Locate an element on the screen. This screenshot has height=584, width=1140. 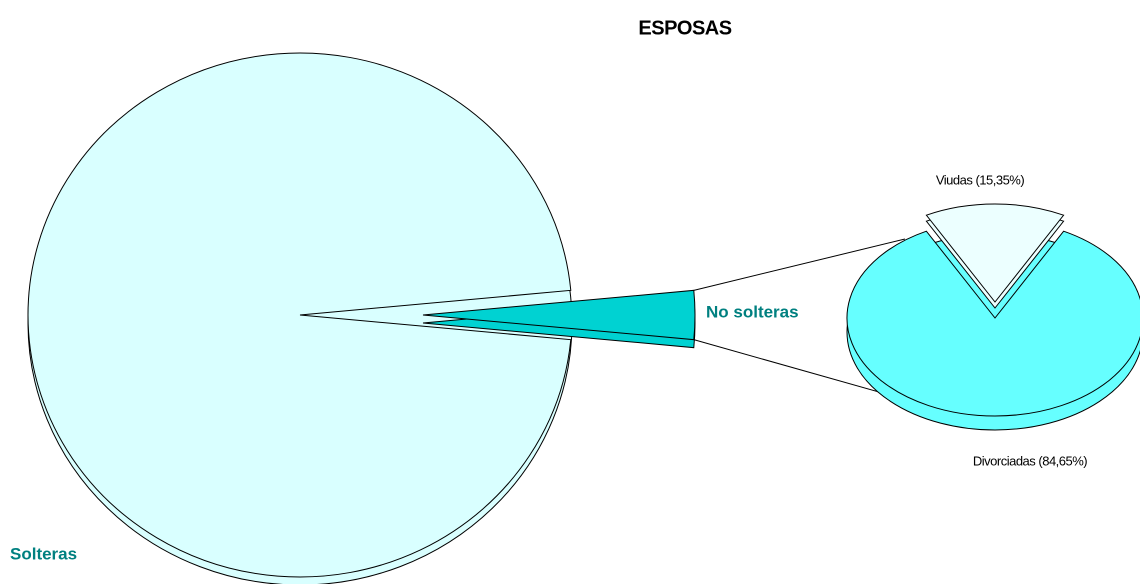
slice-label: Solteras is located at coordinates (43, 553).